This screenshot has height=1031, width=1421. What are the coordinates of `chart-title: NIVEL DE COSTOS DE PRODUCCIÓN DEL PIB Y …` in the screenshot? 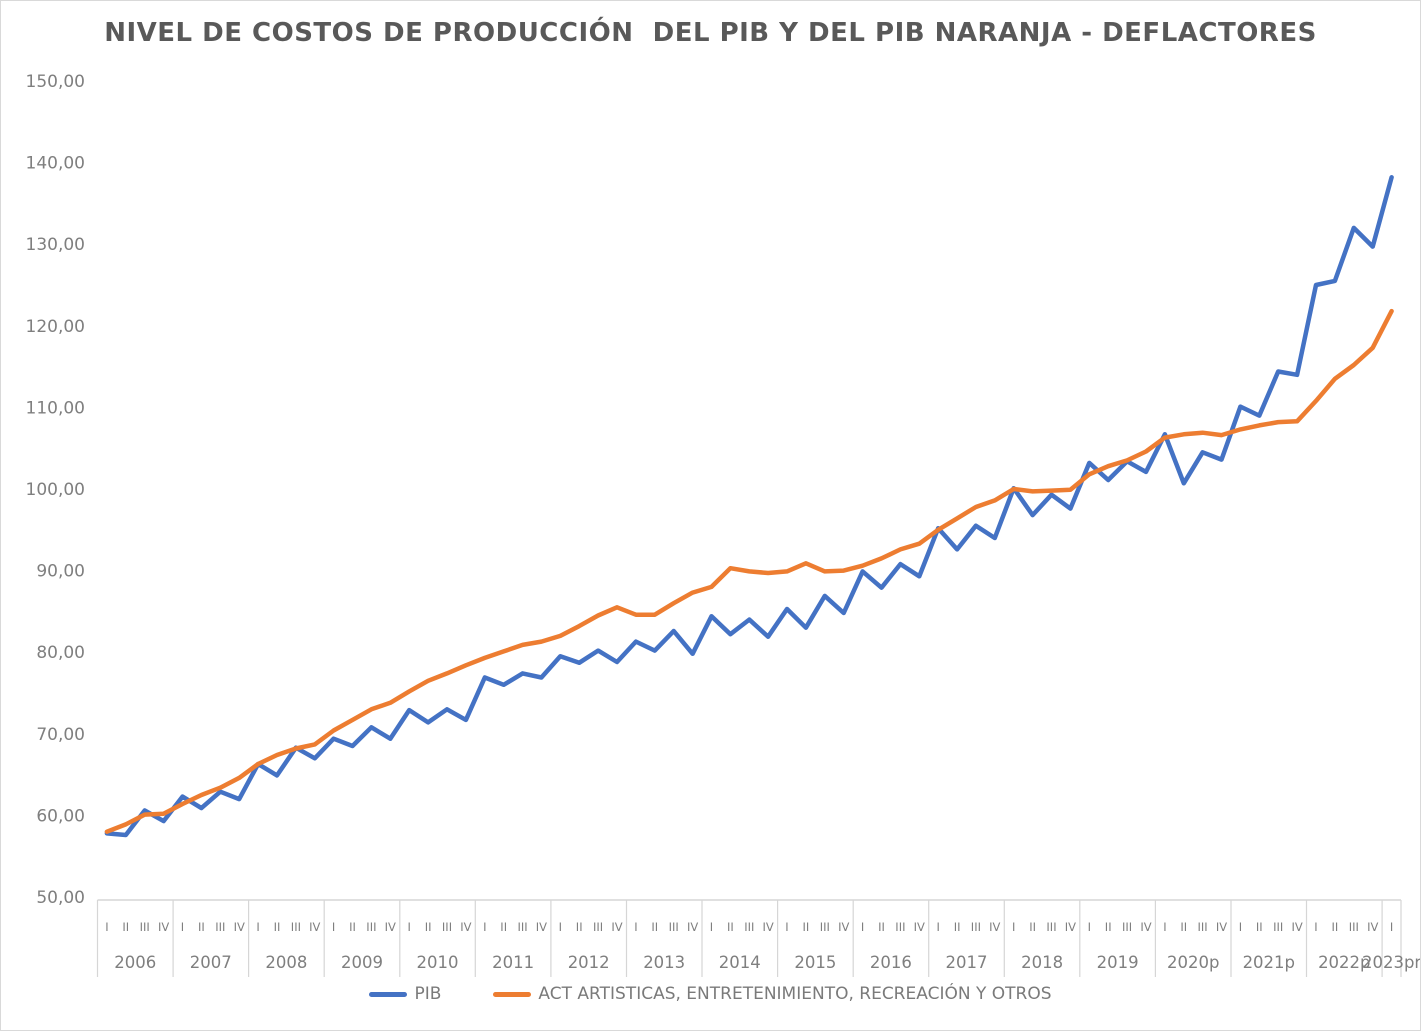 It's located at (710, 33).